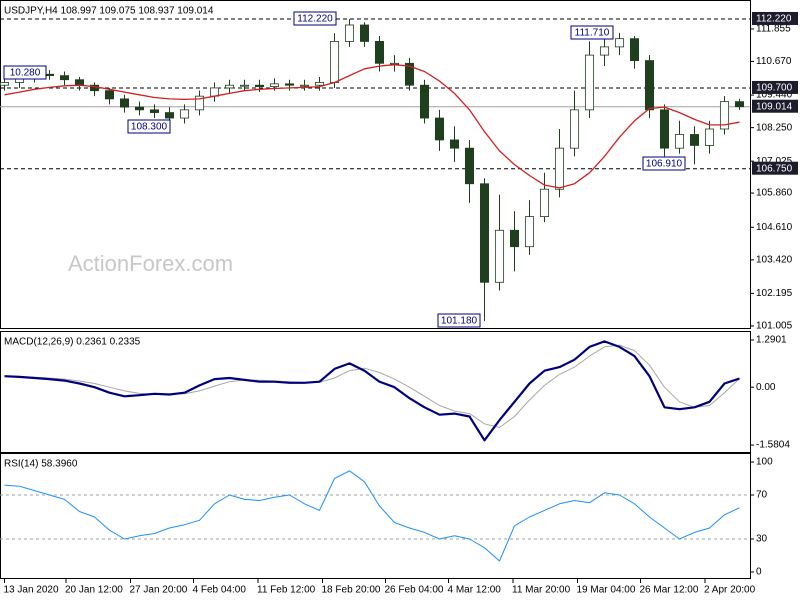 This screenshot has height=600, width=800. What do you see at coordinates (774, 193) in the screenshot?
I see `y-tick-label: 105.860` at bounding box center [774, 193].